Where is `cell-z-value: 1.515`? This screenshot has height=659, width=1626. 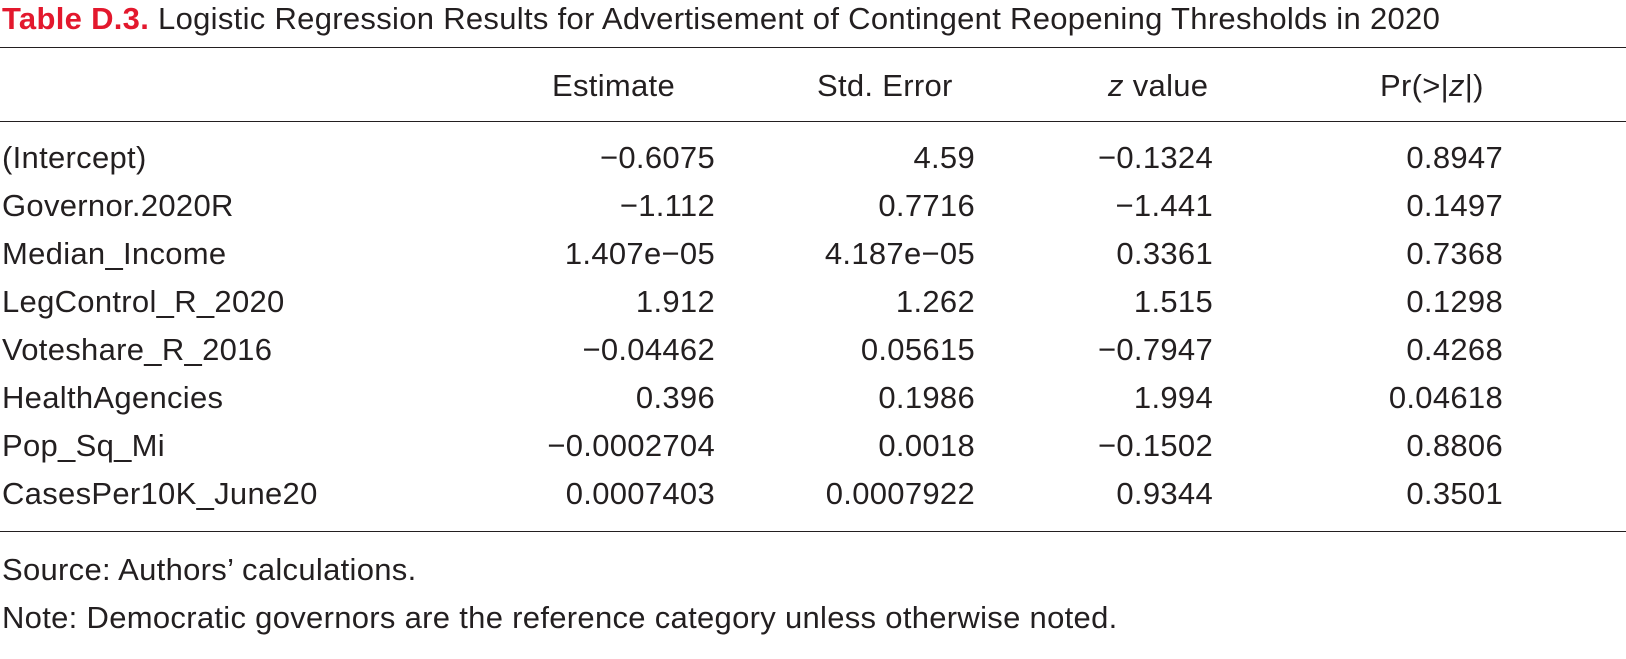
cell-z-value: 1.515 is located at coordinates (1173, 301).